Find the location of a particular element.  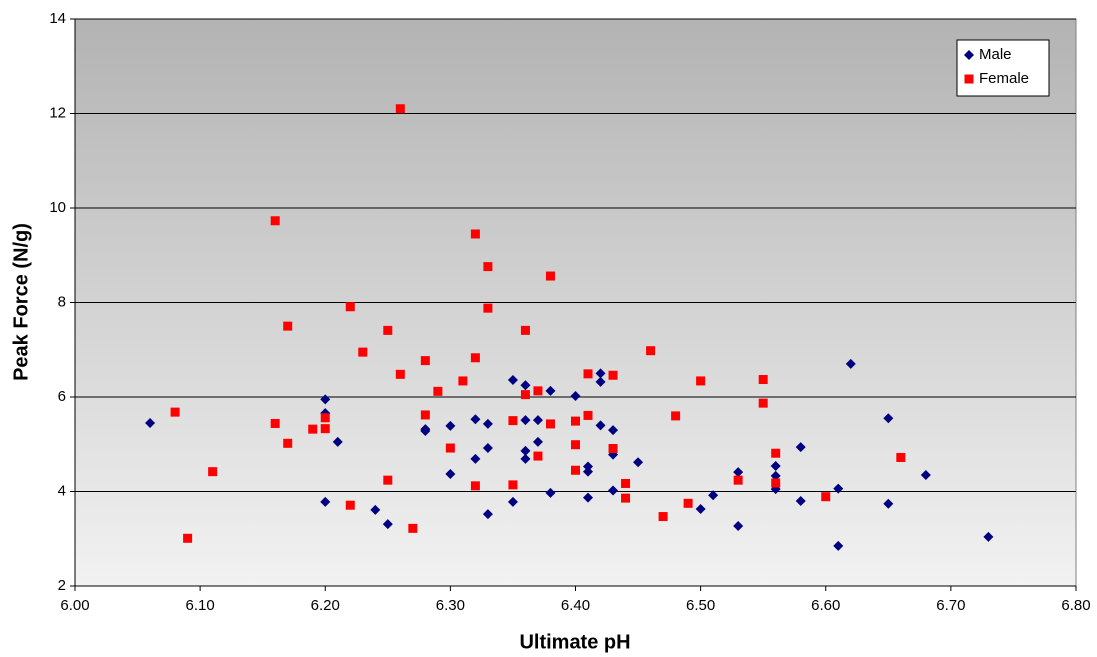

x-tick-label: 6.30 is located at coordinates (450, 605).